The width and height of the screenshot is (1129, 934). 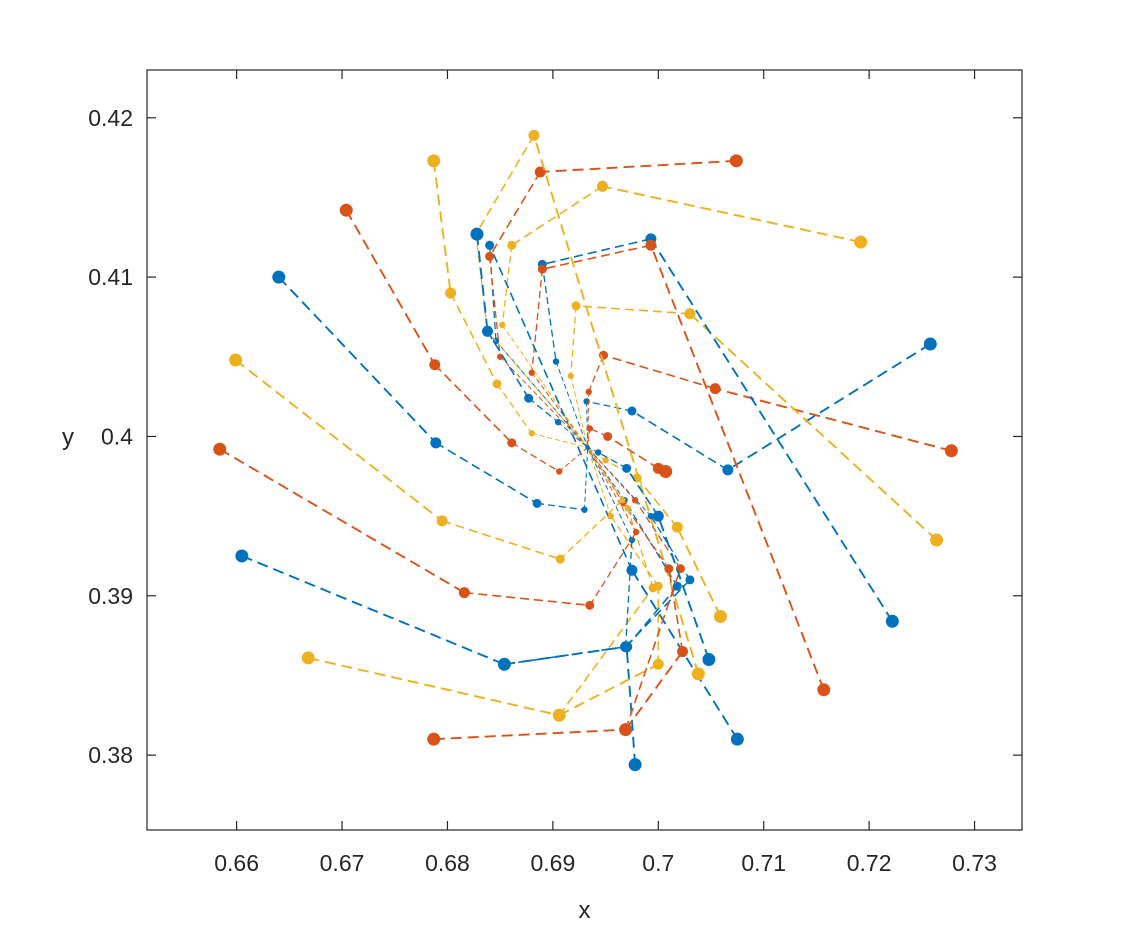 What do you see at coordinates (869, 863) in the screenshot?
I see `x-tick-label: 0.72` at bounding box center [869, 863].